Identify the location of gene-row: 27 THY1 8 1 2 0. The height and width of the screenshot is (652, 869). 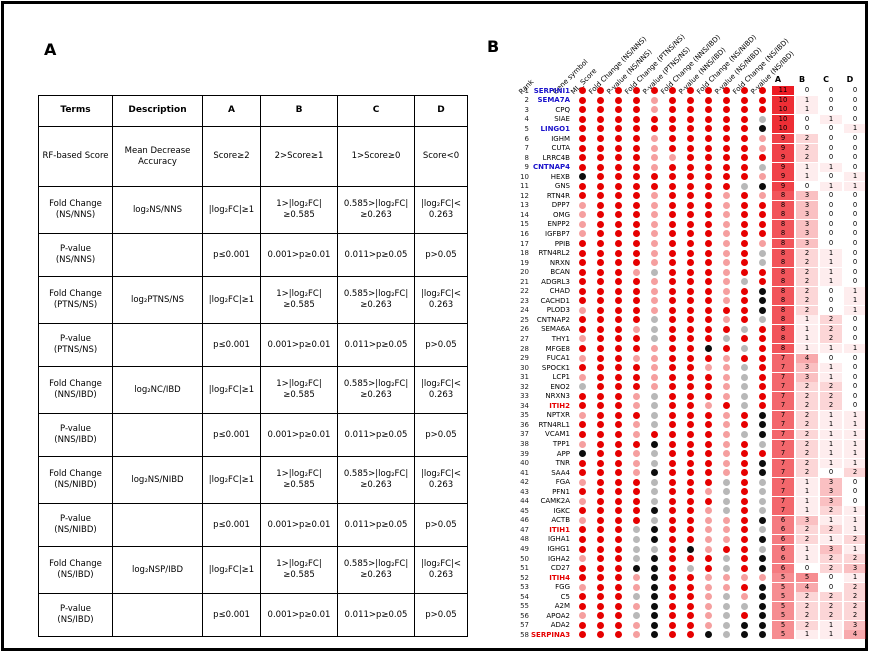
(685, 339).